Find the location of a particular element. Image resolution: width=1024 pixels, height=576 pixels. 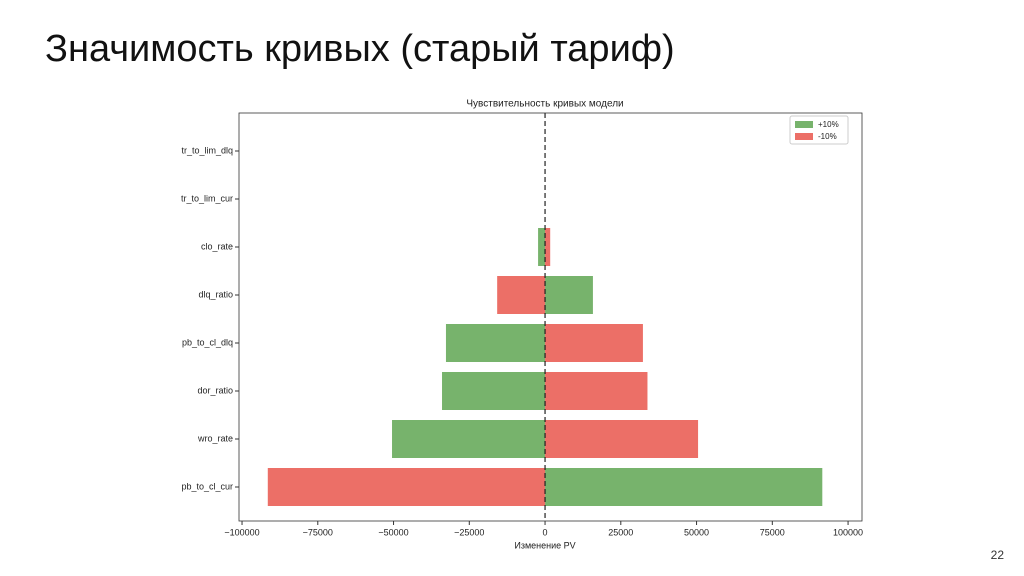

y-tick-label: clo_rate is located at coordinates (217, 246).